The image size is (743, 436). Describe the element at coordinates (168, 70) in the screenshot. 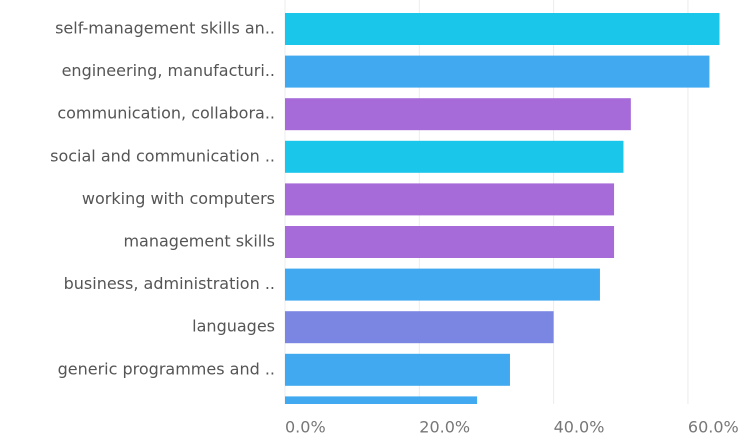

I see `y-tick-label: engineering, manufacturi..` at that location.